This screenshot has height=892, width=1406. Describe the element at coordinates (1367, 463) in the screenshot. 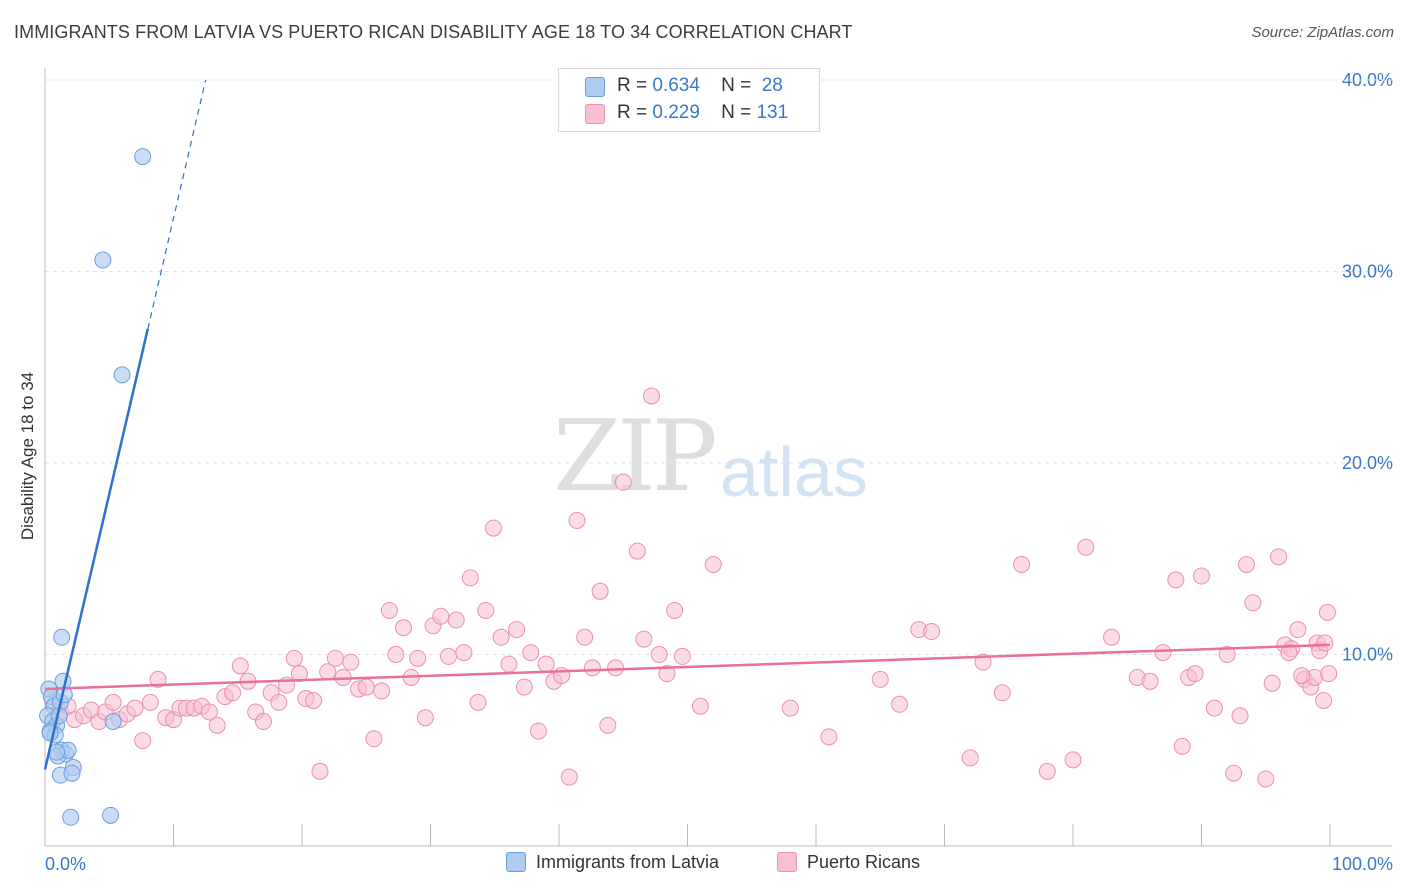

I see `y-tick-label: 20.0%` at that location.